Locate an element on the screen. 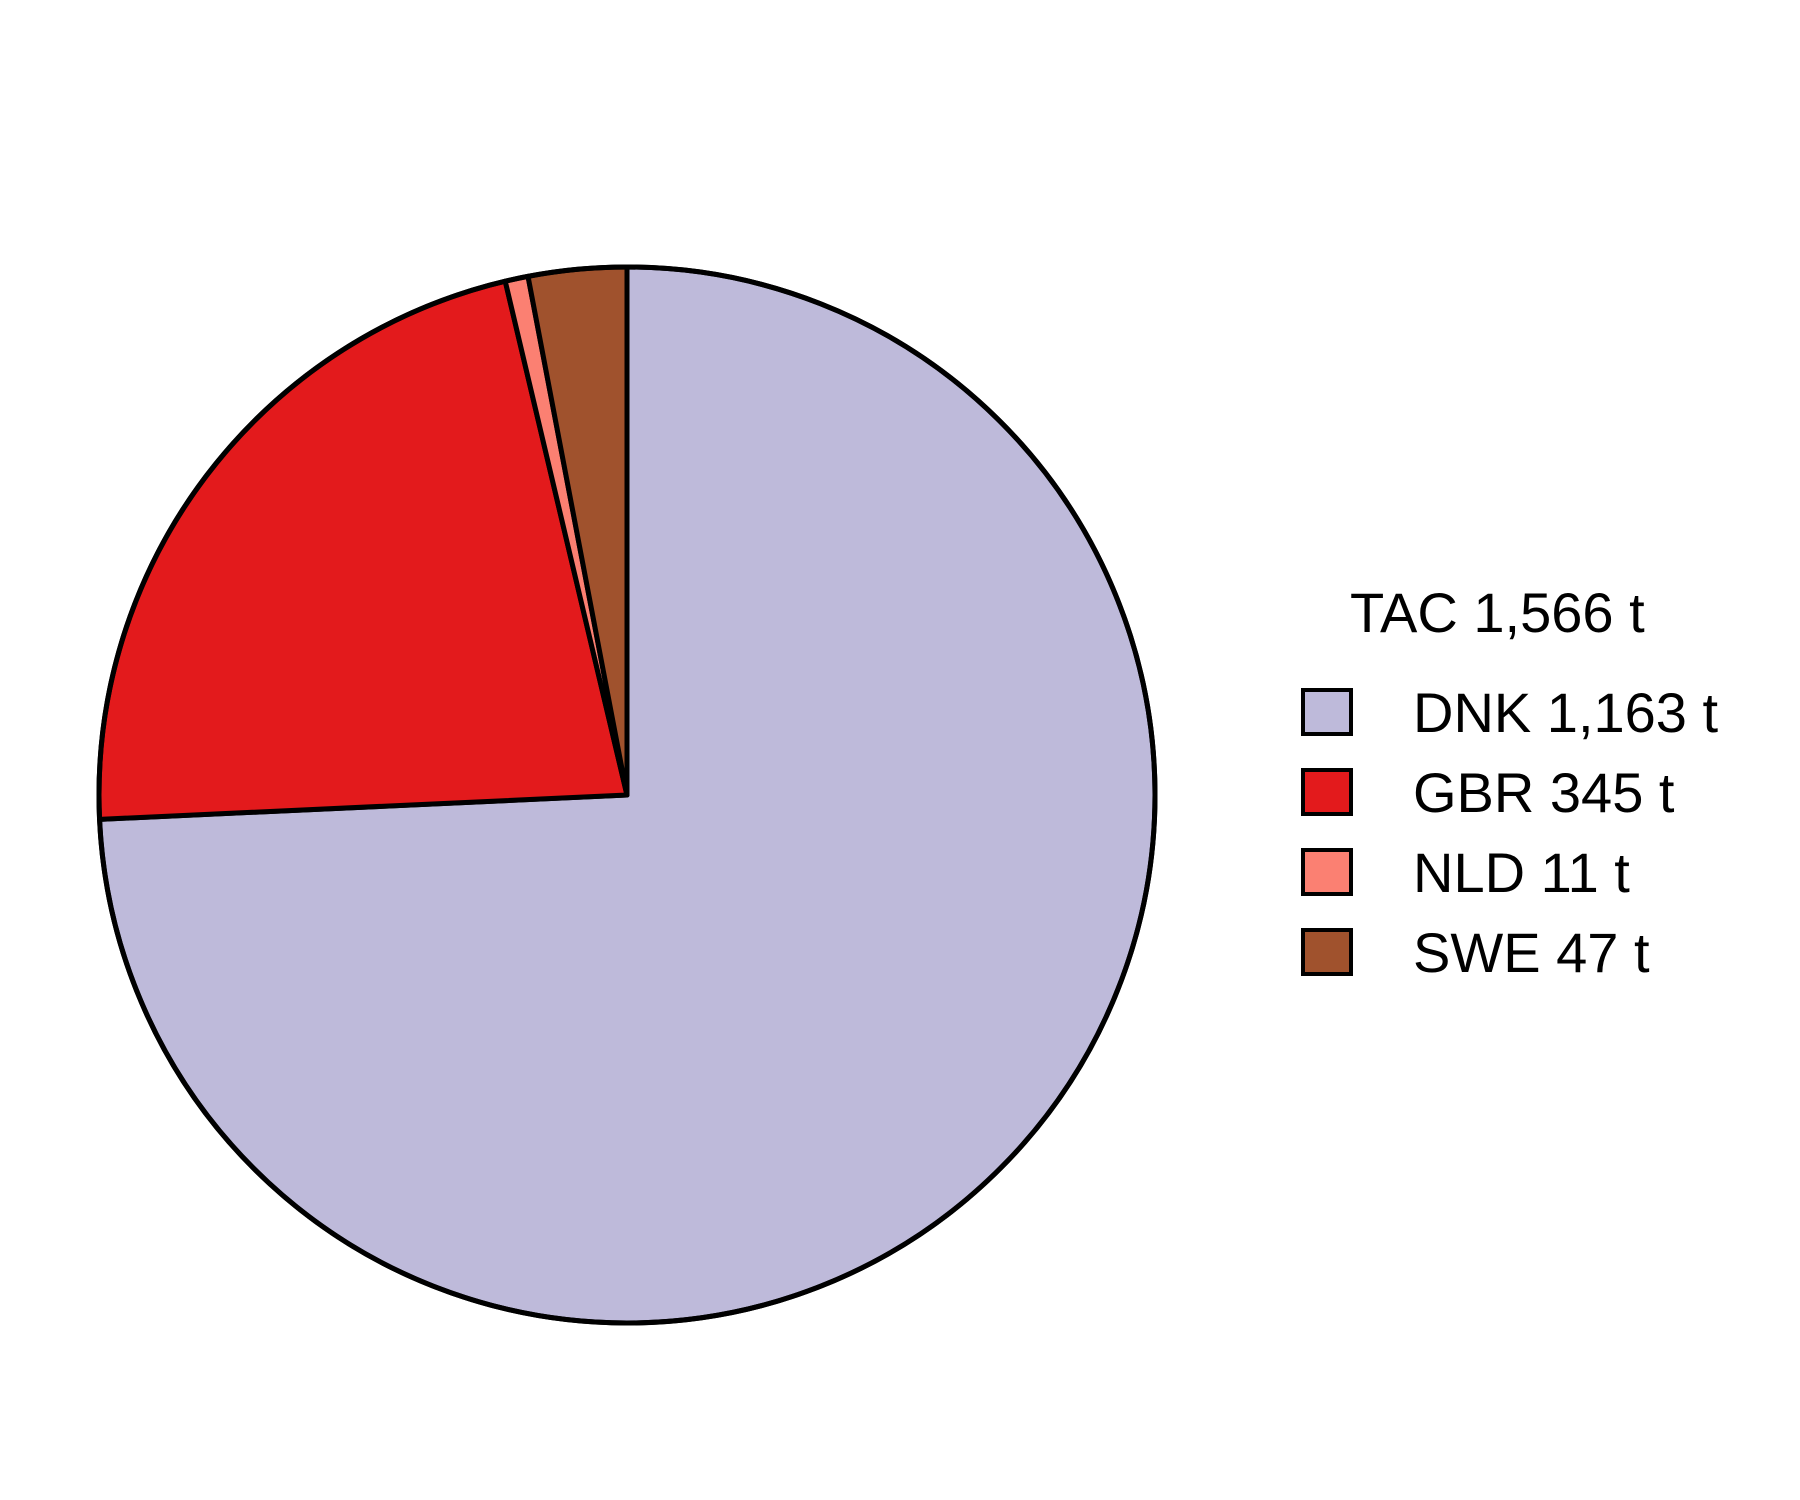  legend-title: TAC 1,566 t is located at coordinates (1497, 612).